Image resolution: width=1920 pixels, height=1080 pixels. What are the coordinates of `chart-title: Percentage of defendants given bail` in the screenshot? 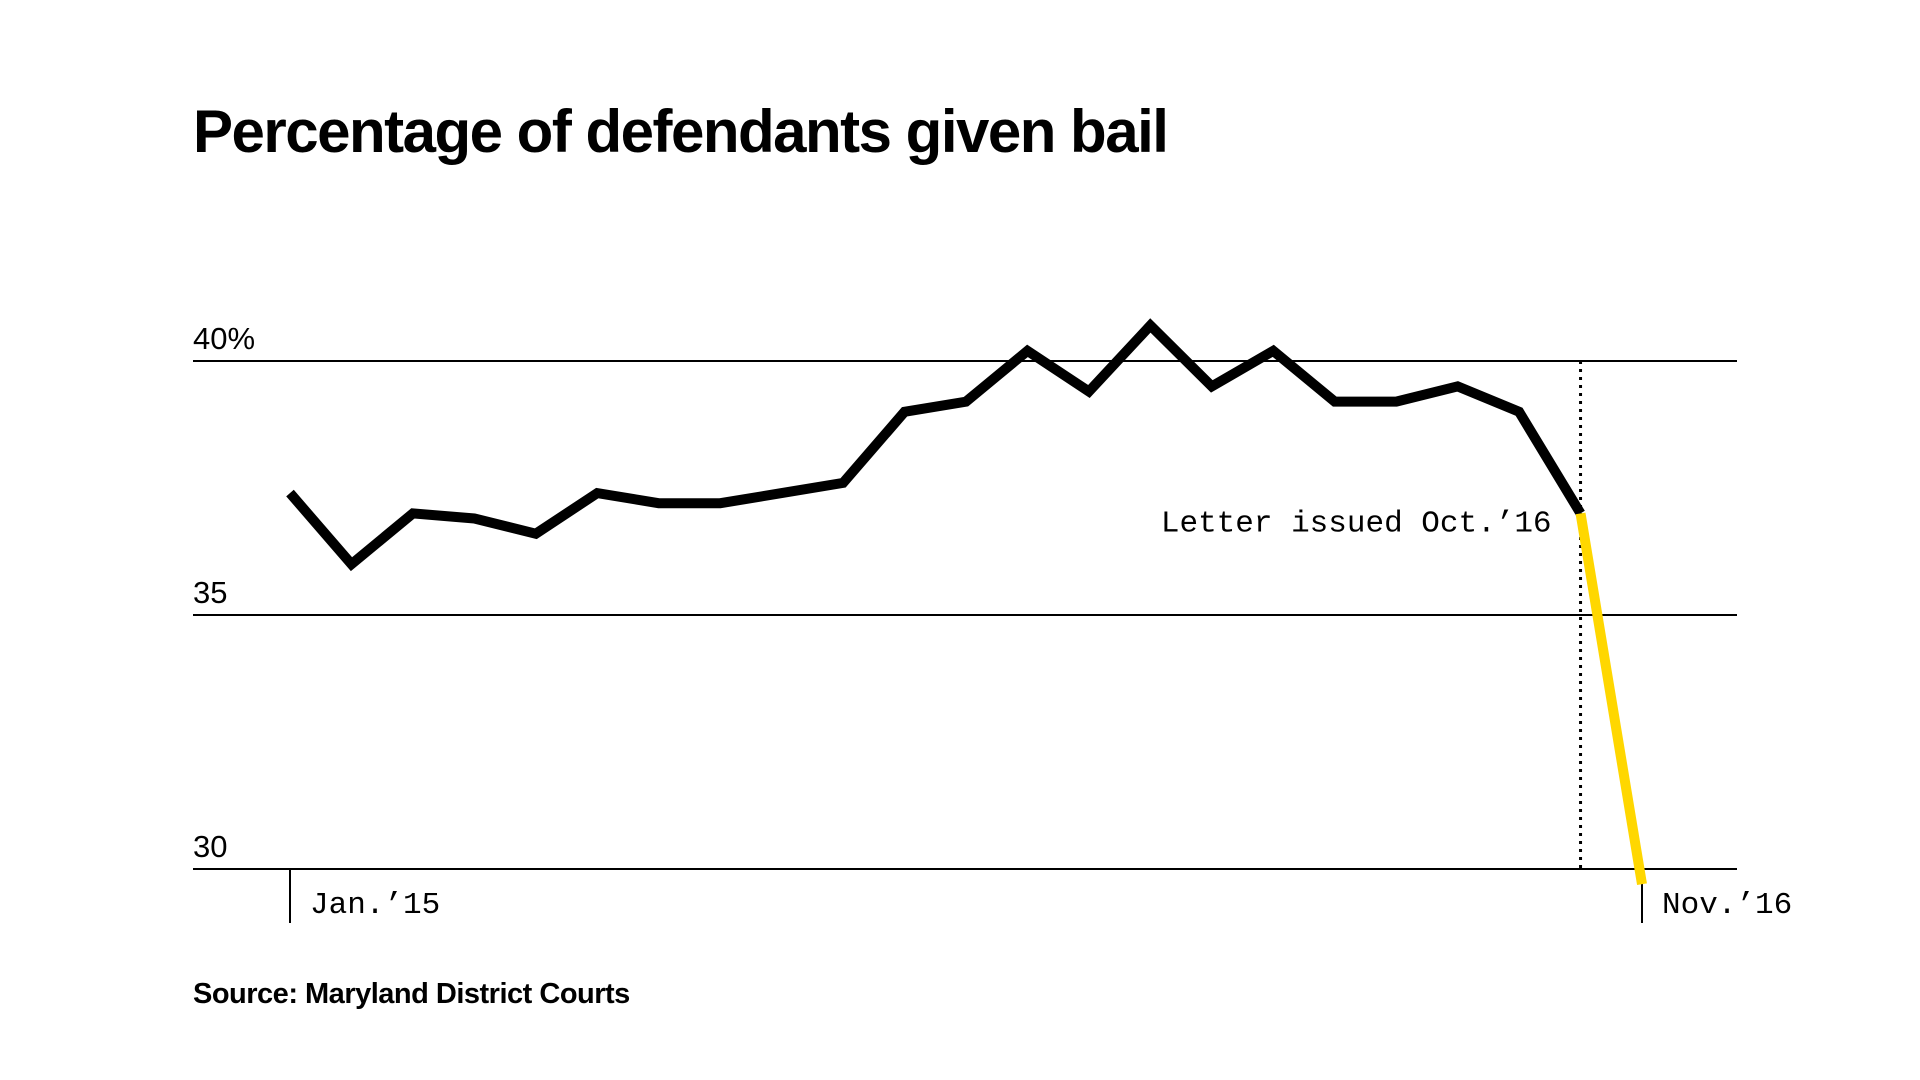 It's located at (680, 131).